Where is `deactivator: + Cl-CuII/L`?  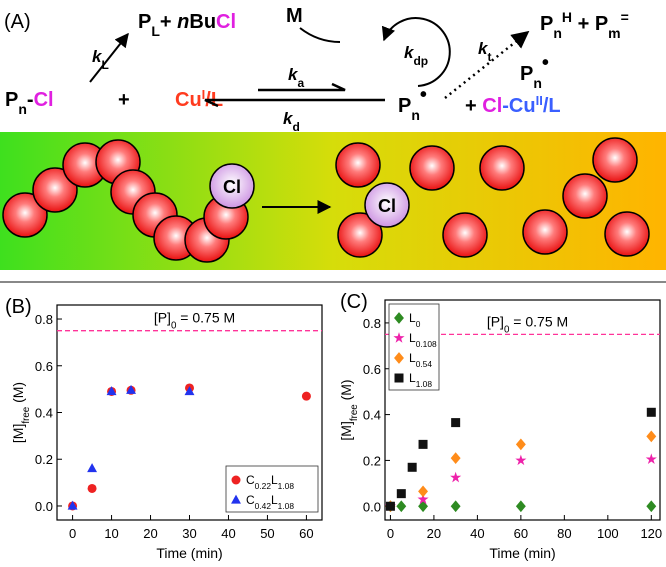 deactivator: + Cl-CuII/L is located at coordinates (513, 105).